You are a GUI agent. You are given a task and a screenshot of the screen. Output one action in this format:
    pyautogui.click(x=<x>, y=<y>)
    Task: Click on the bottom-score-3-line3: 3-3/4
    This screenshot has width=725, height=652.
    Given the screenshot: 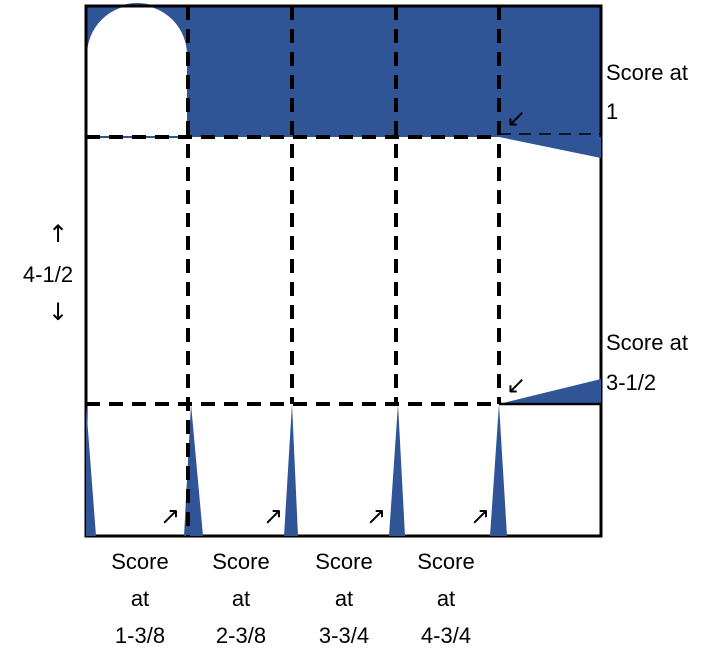 What is the action you would take?
    pyautogui.click(x=344, y=635)
    